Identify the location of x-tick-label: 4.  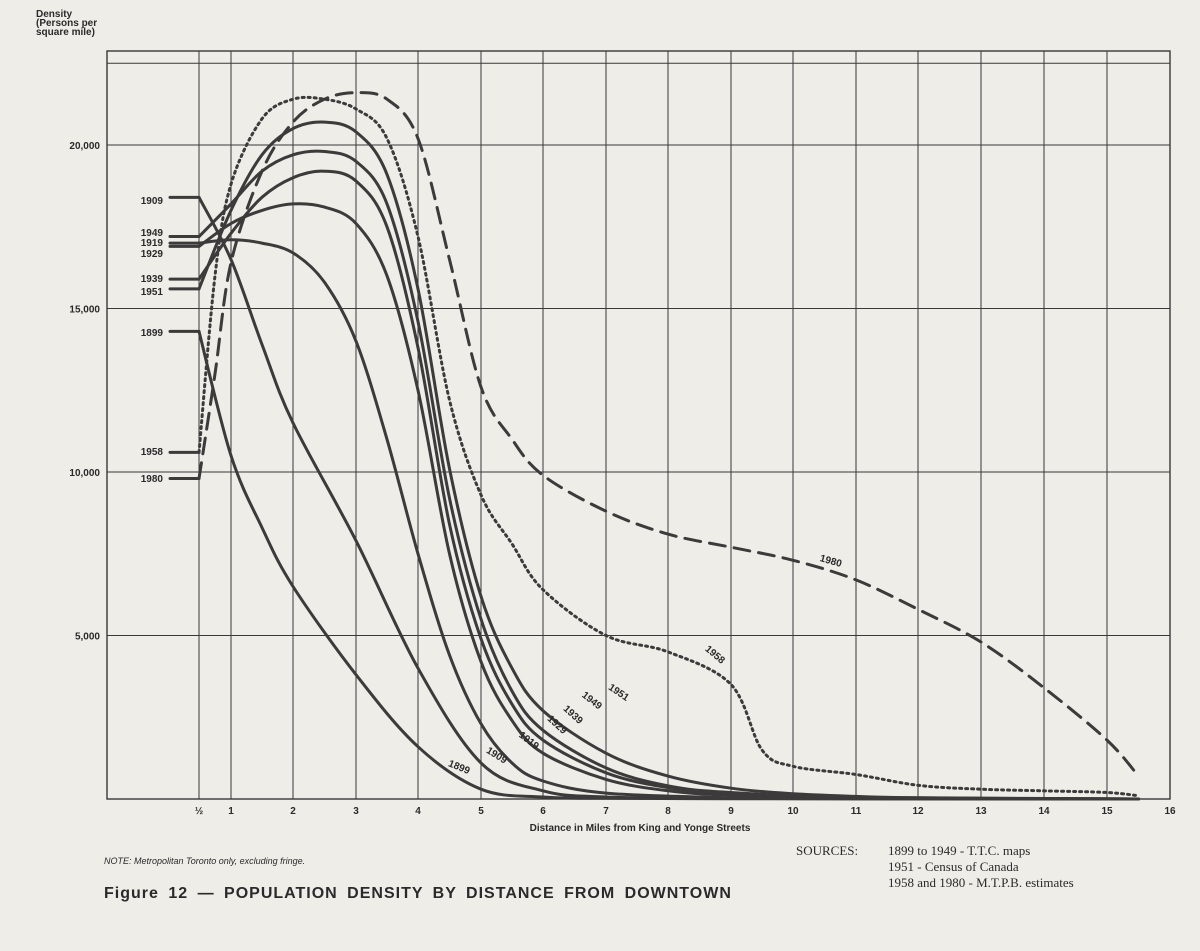
(418, 811).